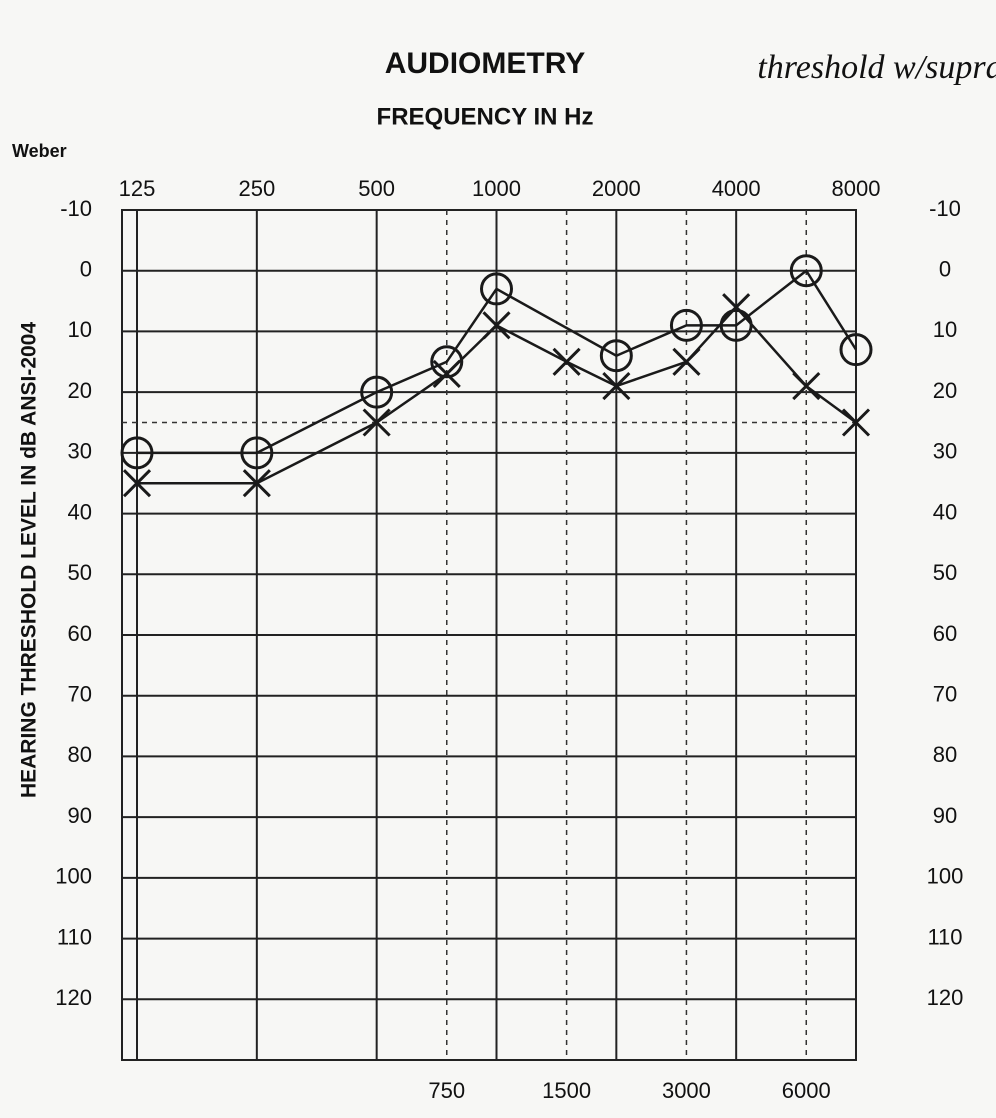 The height and width of the screenshot is (1118, 996). I want to click on y-tick-label: 70, so click(80, 694).